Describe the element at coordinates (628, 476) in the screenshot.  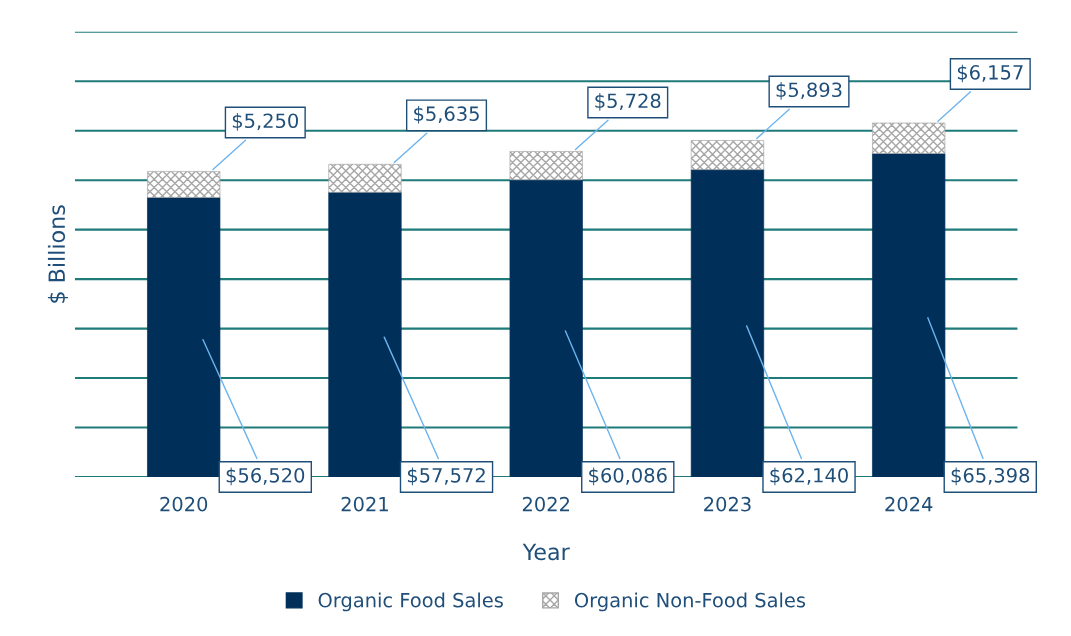
I see `data-label: $60,086` at that location.